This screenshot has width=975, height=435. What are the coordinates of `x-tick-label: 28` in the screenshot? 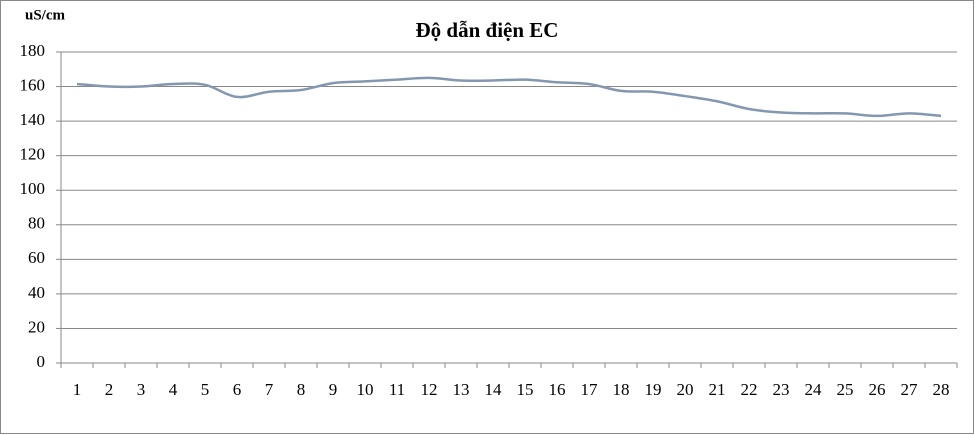 It's located at (941, 389).